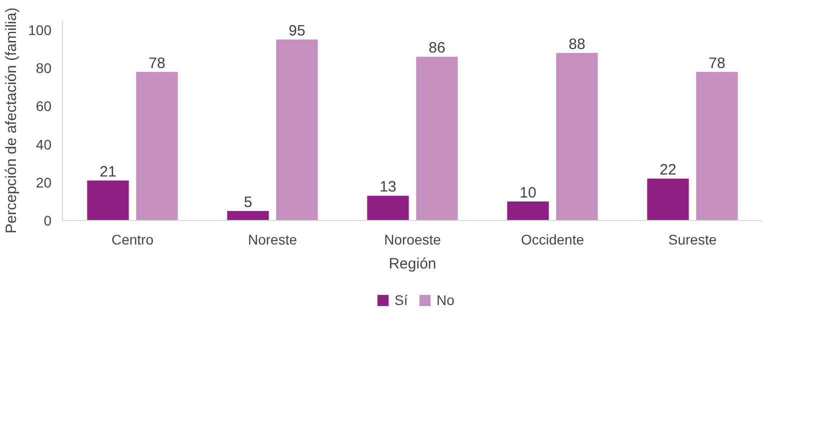 The image size is (831, 439). Describe the element at coordinates (11, 121) in the screenshot. I see `y-axis-title: Percepción de afectación (familia)` at that location.